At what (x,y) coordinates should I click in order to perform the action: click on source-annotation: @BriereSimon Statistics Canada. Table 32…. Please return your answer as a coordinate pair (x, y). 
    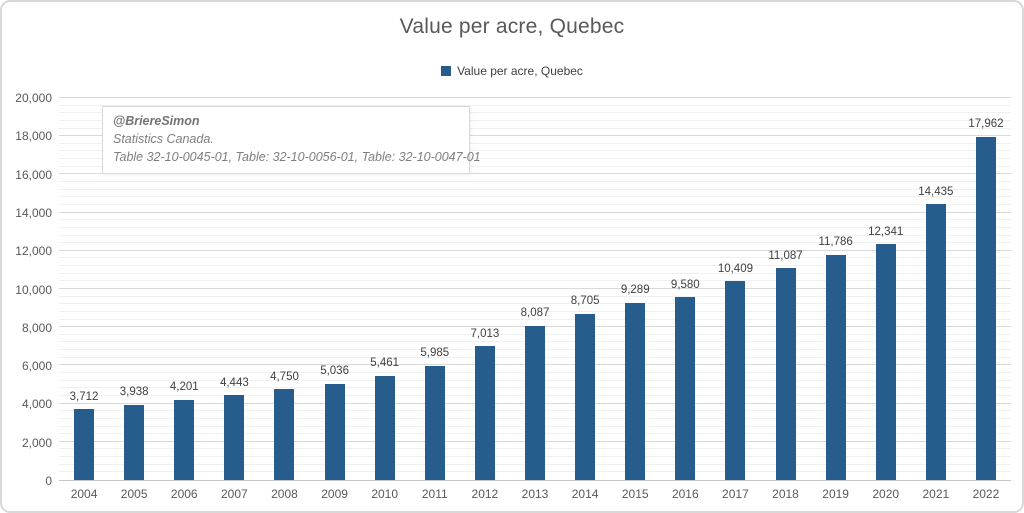
    Looking at the image, I should click on (291, 140).